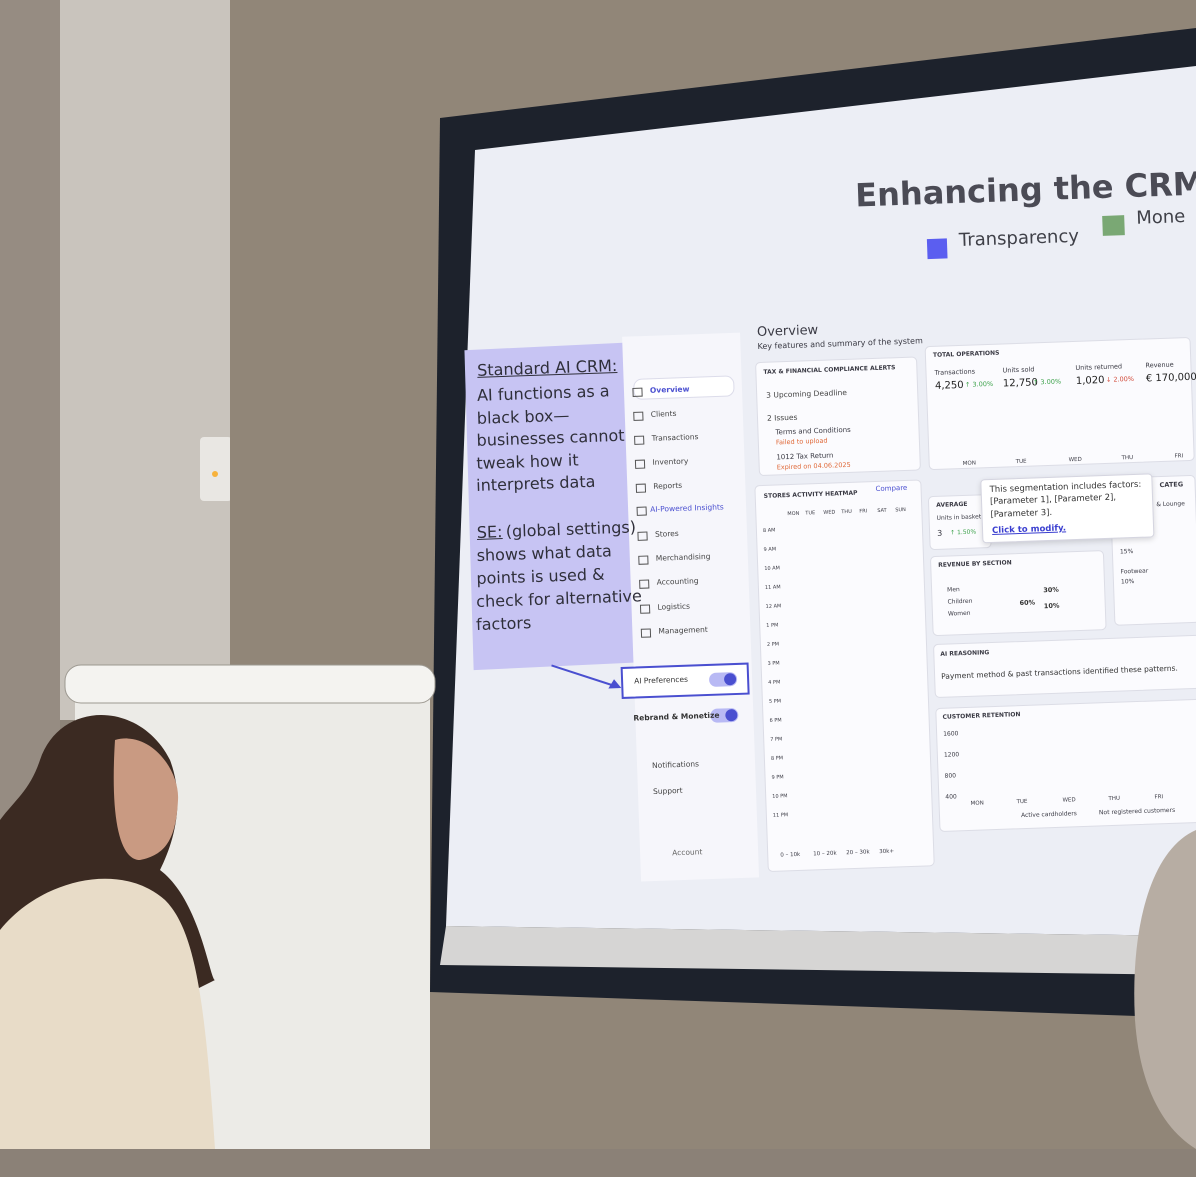 The image size is (1196, 1177). Describe the element at coordinates (535, 483) in the screenshot. I see `callout-line: interprets data` at that location.